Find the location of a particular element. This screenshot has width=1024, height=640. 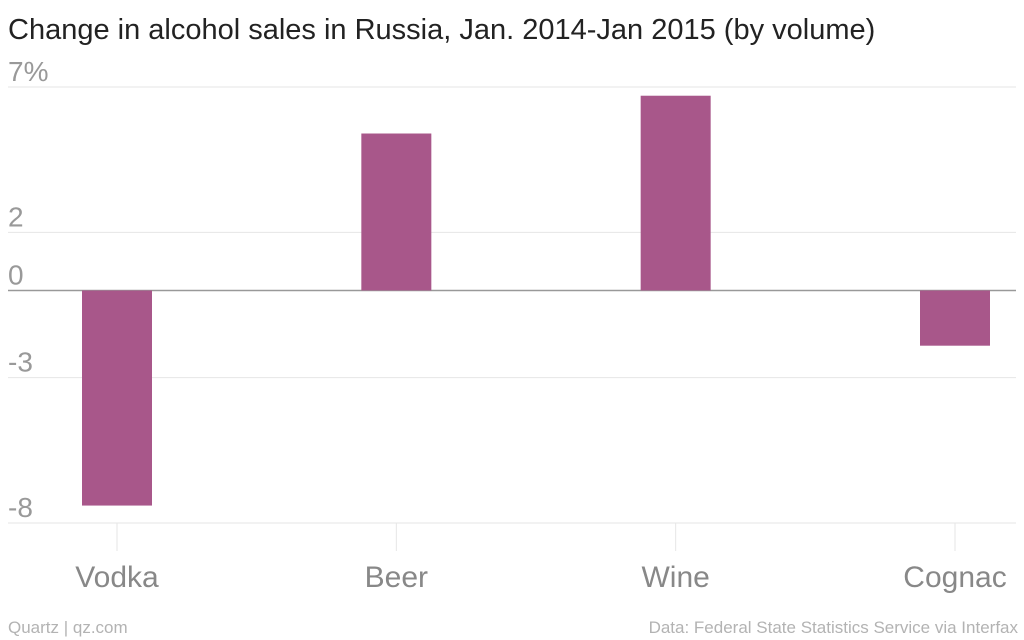

x-tick-label: Cognac is located at coordinates (954, 577).